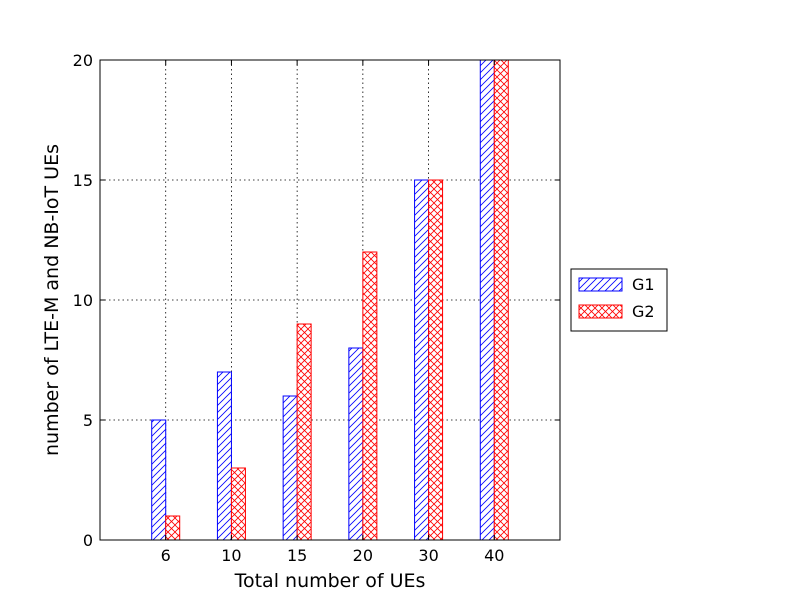 The height and width of the screenshot is (600, 800). Describe the element at coordinates (600, 311) in the screenshot. I see `legend-swatch-g2` at that location.